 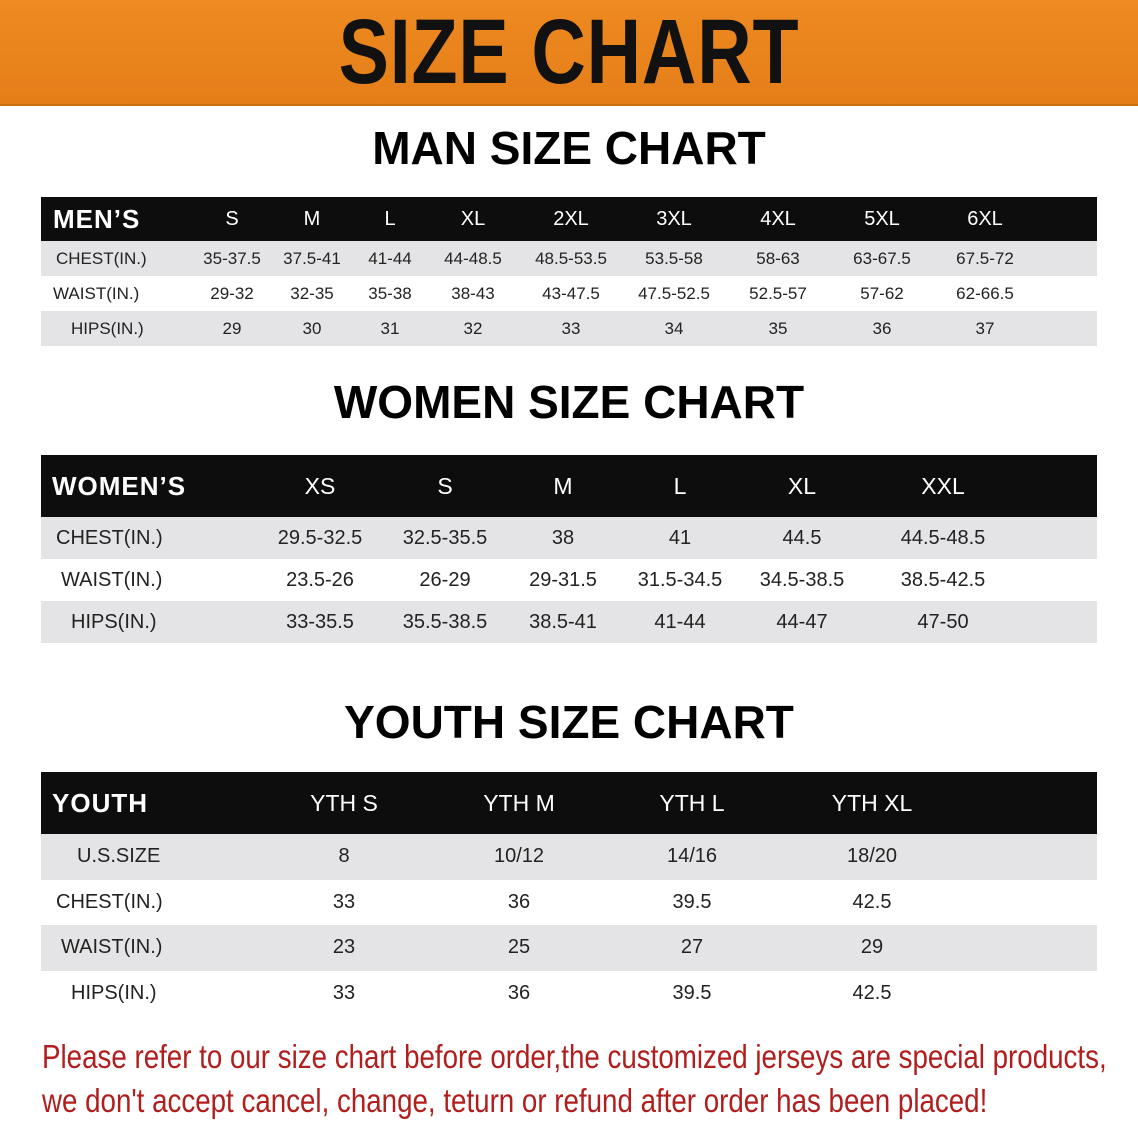 What do you see at coordinates (985, 328) in the screenshot?
I see `table-cell: 37` at bounding box center [985, 328].